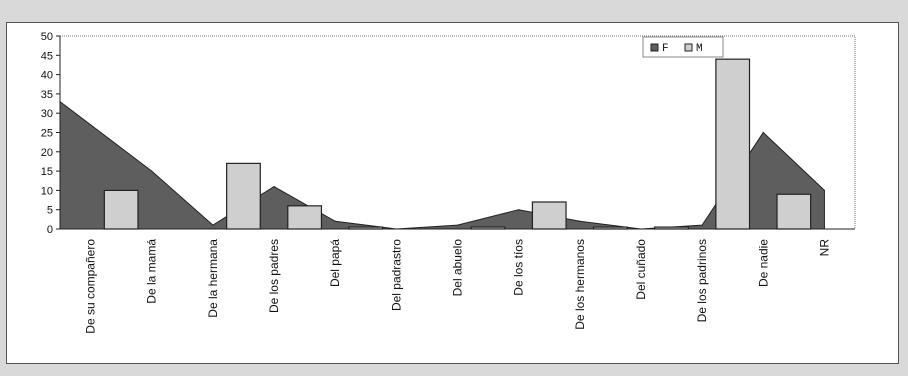 Image resolution: width=908 pixels, height=376 pixels. What do you see at coordinates (213, 278) in the screenshot?
I see `x-tick-label: De la hermana` at bounding box center [213, 278].